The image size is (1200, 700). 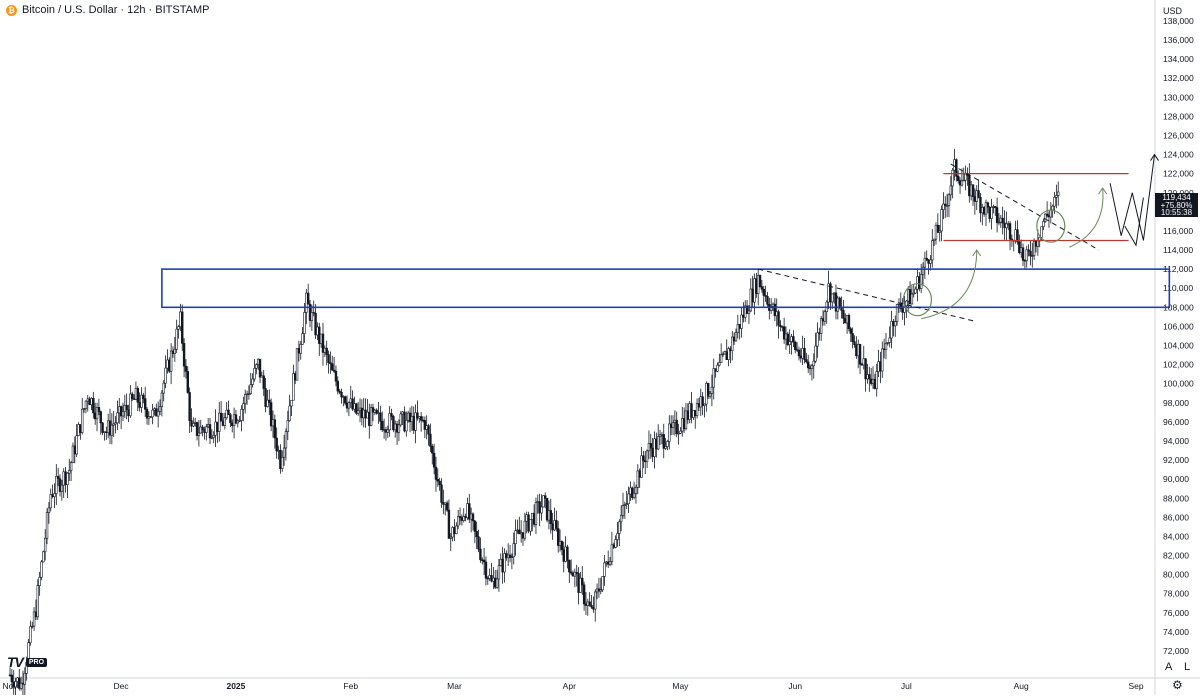 What do you see at coordinates (116, 10) in the screenshot?
I see `symbol-title: Bitcoin / U.S. Dollar · 12h · BITSTAMP` at bounding box center [116, 10].